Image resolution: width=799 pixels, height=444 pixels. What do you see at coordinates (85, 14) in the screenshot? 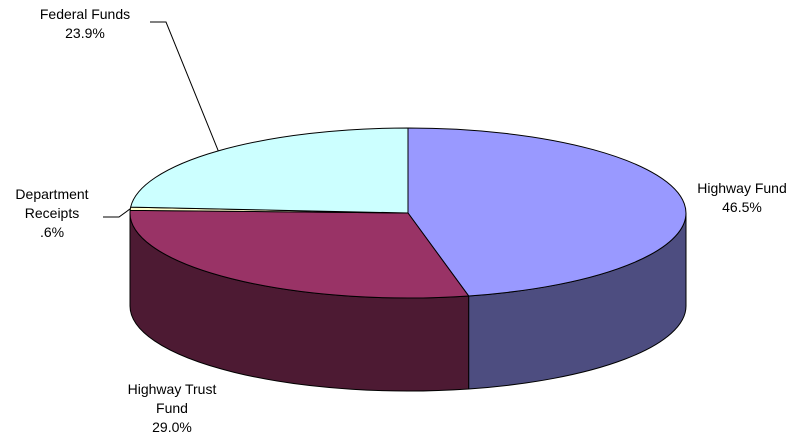
I see `label-line: Federal Funds` at bounding box center [85, 14].